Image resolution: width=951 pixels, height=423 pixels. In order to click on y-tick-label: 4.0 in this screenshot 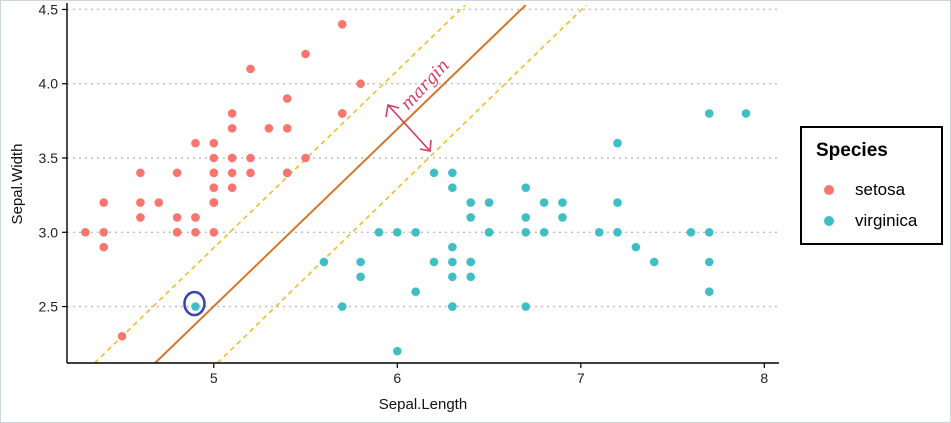, I will do `click(49, 84)`.